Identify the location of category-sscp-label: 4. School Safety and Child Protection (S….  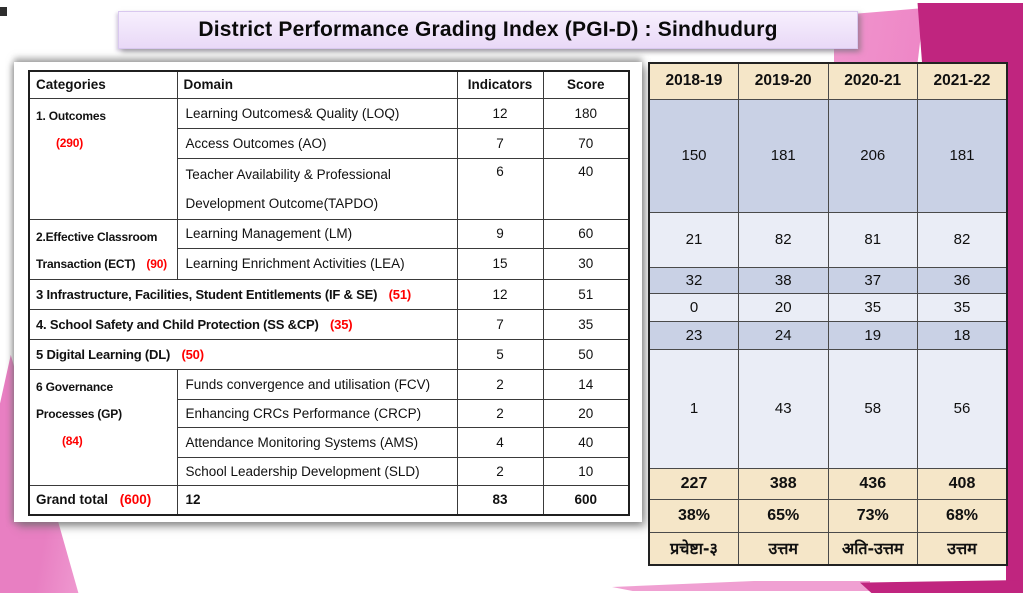
(177, 324).